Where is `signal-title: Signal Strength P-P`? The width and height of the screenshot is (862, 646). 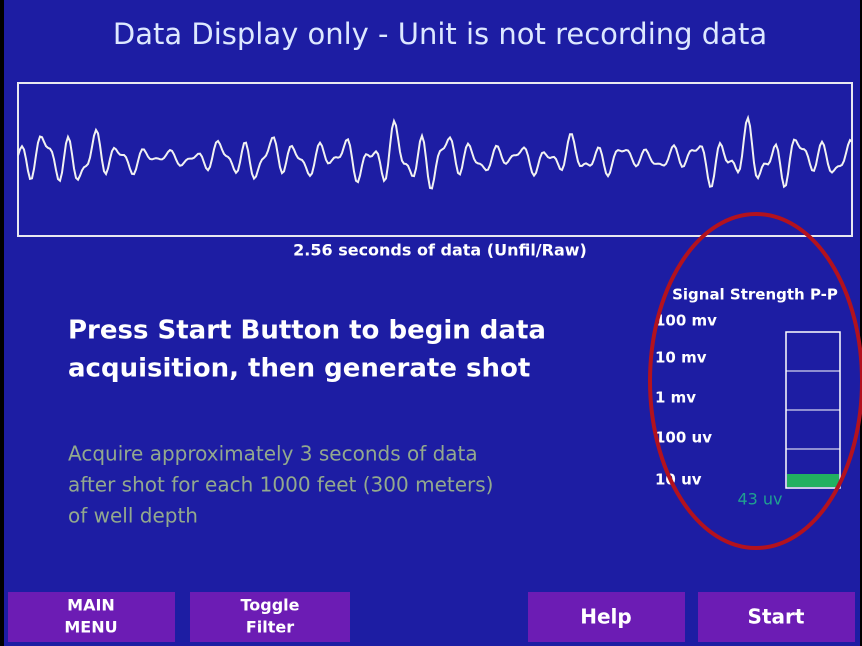 signal-title: Signal Strength P-P is located at coordinates (755, 295).